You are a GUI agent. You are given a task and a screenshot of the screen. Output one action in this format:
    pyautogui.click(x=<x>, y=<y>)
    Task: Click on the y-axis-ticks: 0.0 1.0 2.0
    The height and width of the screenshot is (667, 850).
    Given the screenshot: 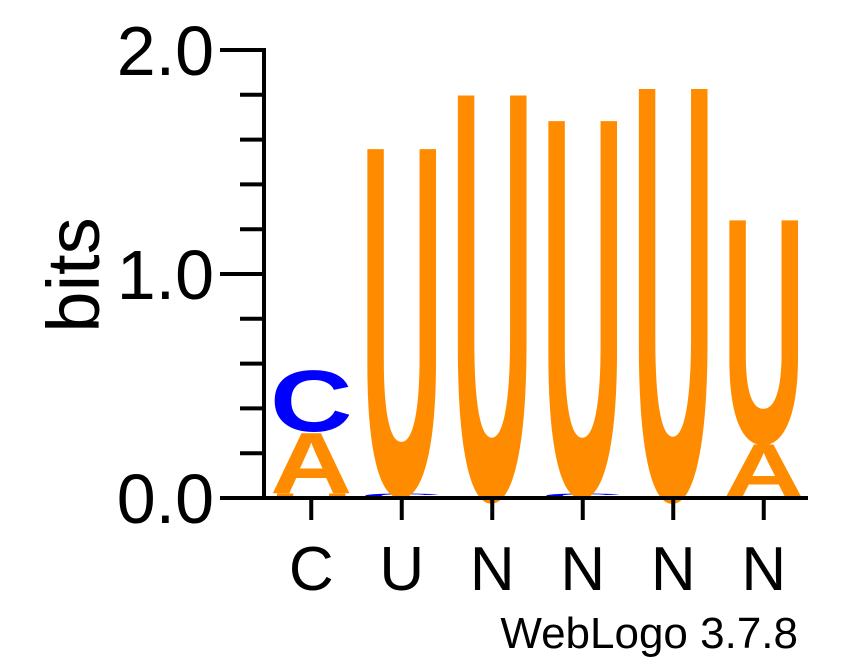 What is the action you would take?
    pyautogui.click(x=190, y=275)
    